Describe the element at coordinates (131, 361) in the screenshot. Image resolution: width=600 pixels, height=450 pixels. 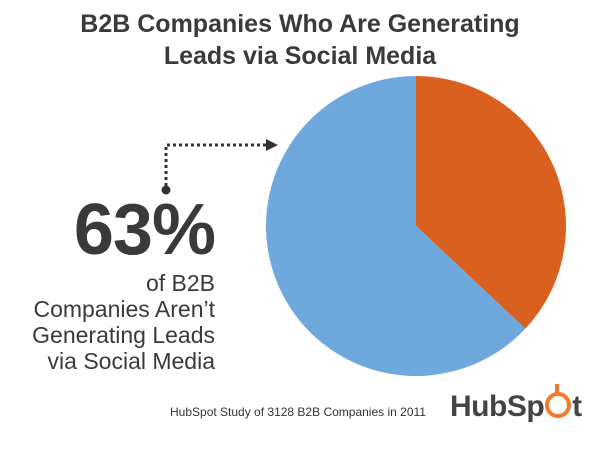
I see `callout-line-4: via Social Media` at that location.